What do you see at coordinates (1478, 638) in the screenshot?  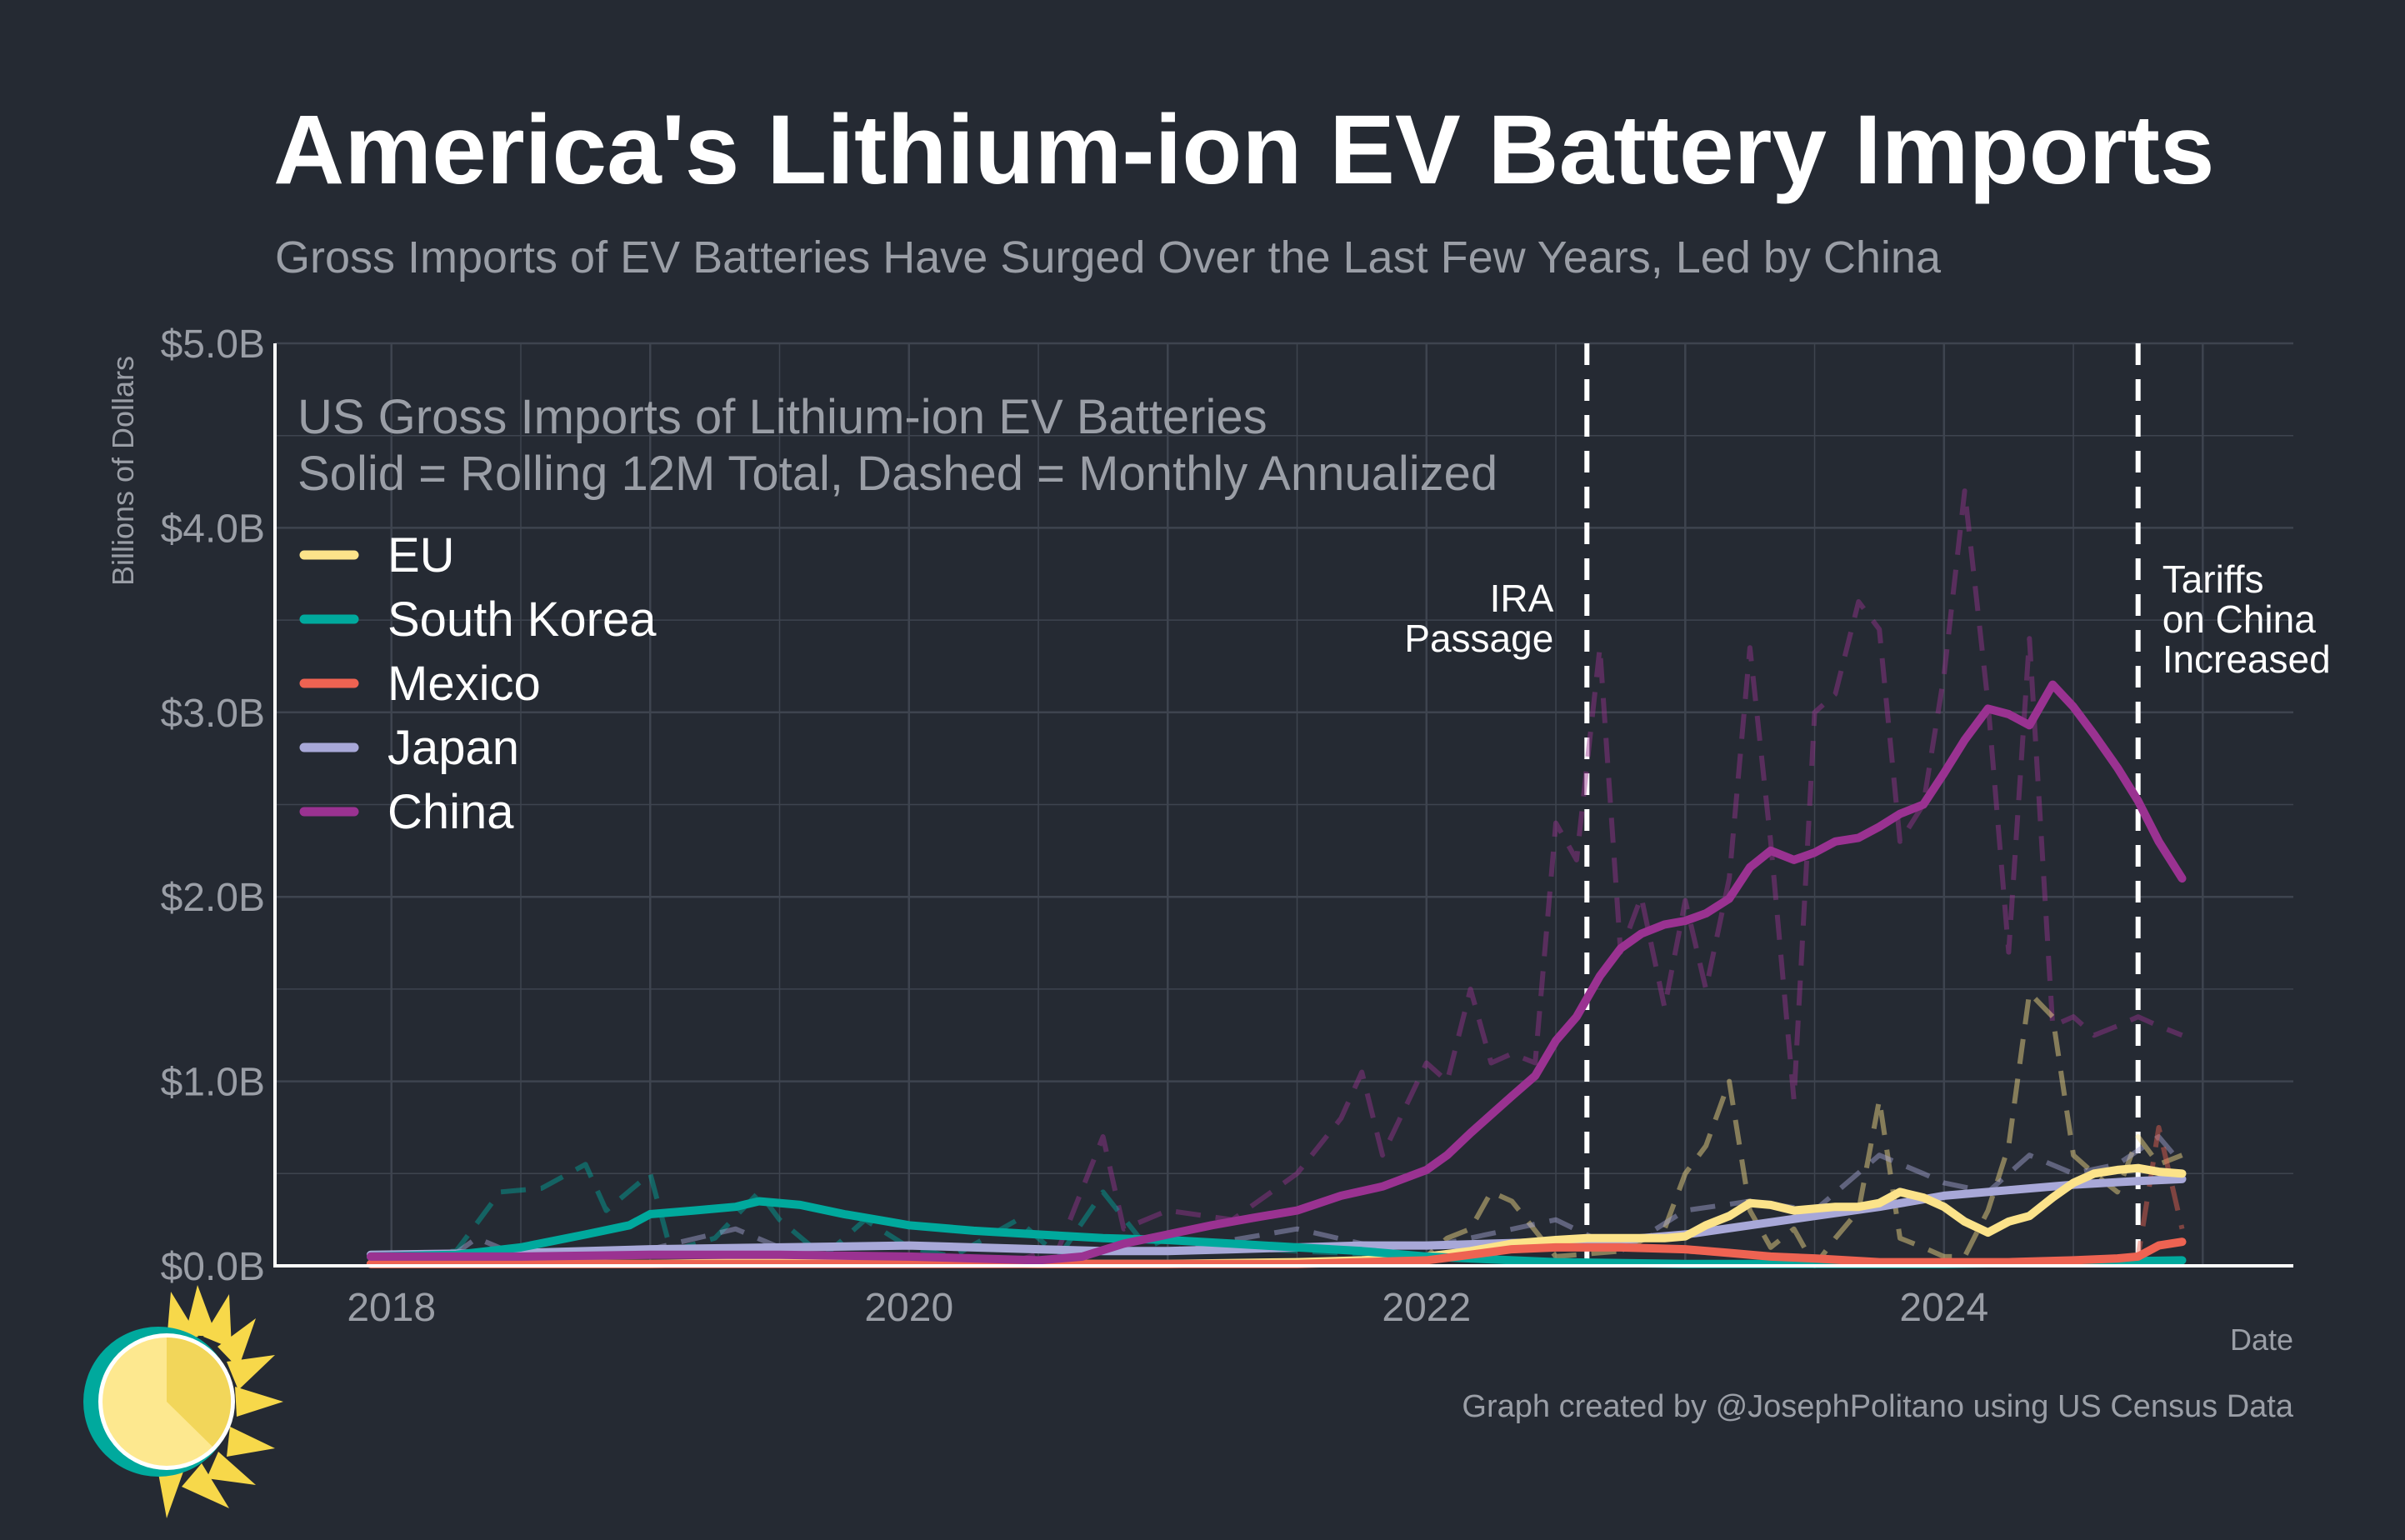 I see `annotation-text: Passage` at bounding box center [1478, 638].